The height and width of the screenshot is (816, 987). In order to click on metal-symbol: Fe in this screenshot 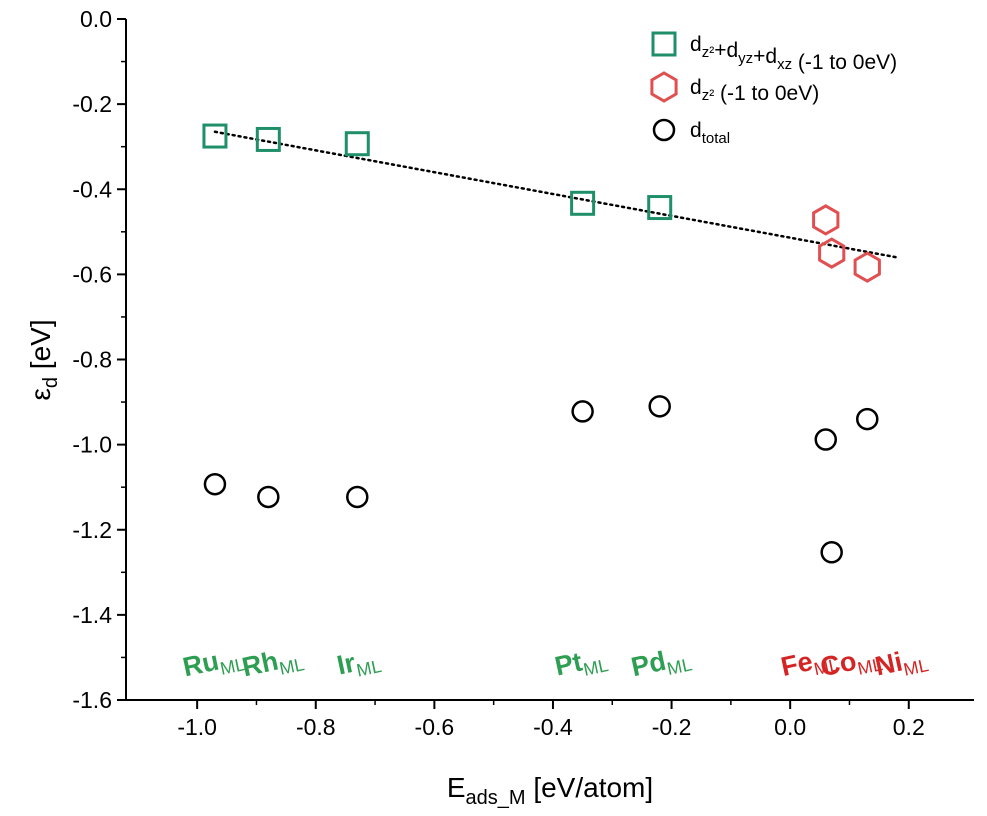, I will do `click(796, 664)`.